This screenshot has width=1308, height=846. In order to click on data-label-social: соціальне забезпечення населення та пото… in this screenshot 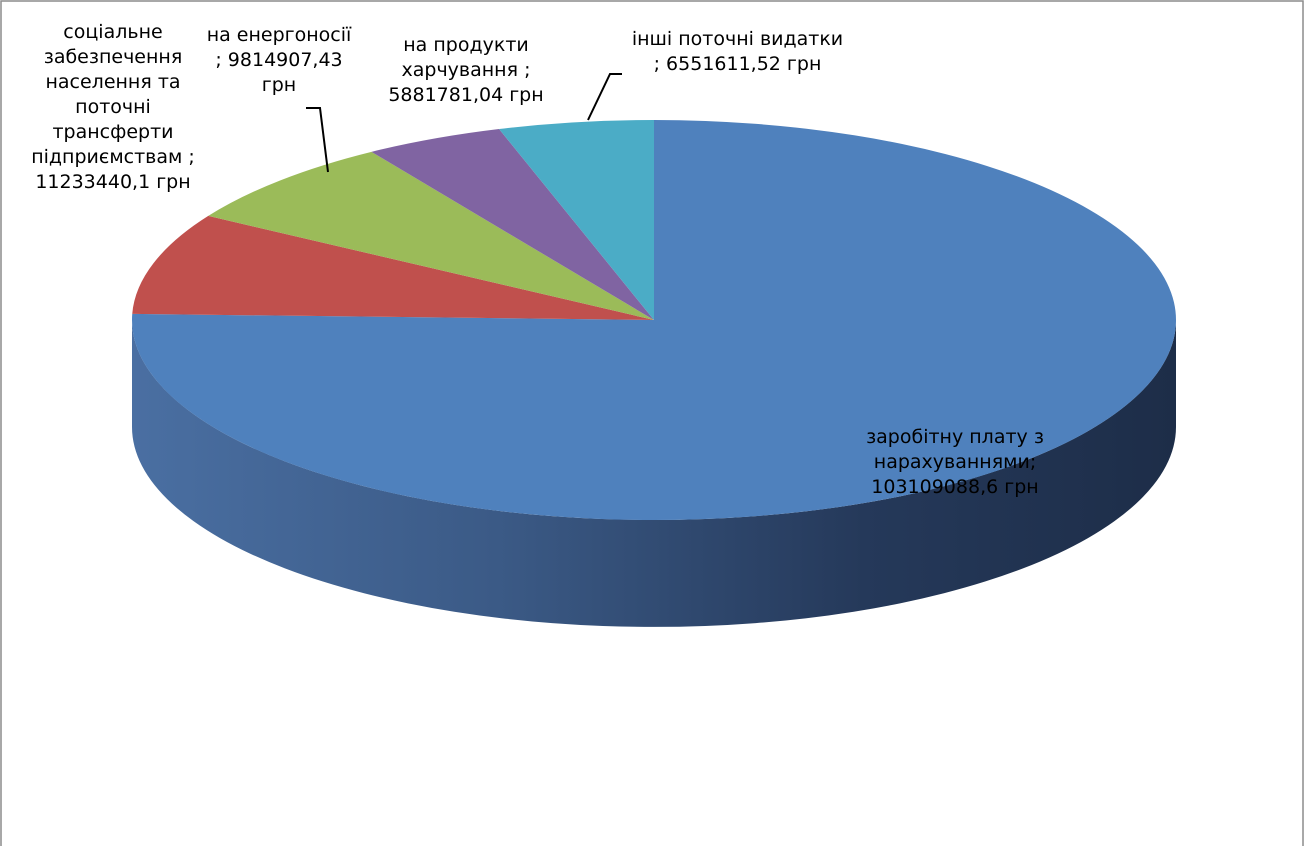, I will do `click(113, 107)`.